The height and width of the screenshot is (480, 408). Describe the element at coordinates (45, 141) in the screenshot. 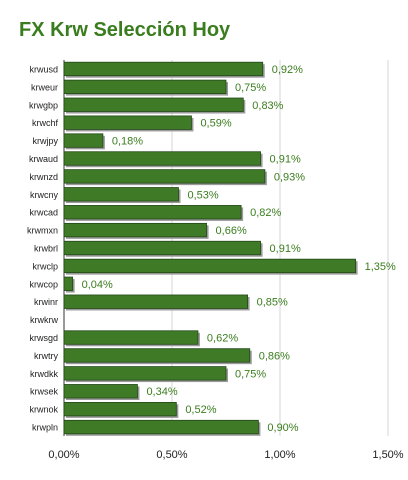

I see `category-label: krwjpy` at that location.